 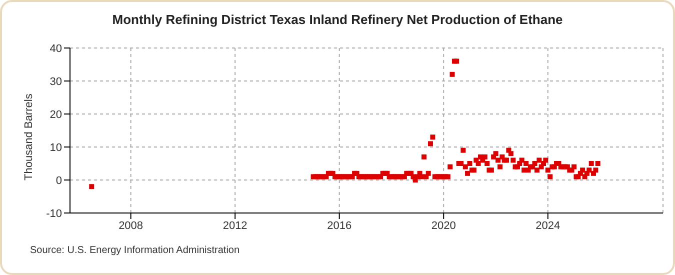 I want to click on y-axis-title: Thousand Barrels, so click(x=28, y=136).